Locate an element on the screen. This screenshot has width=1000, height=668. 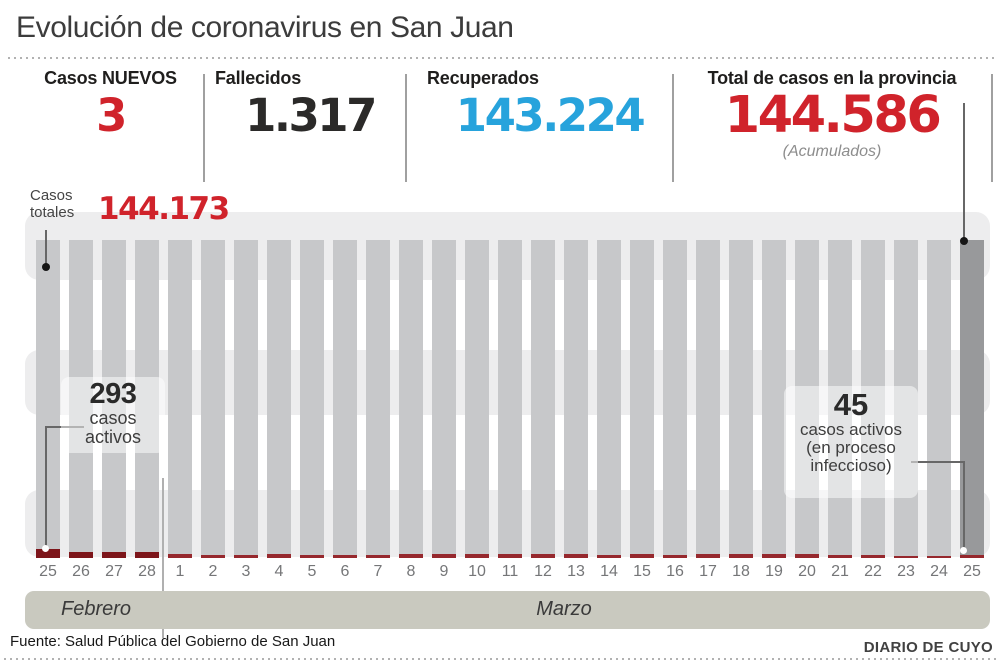
stat-recuperados: Recuperados 143.224 is located at coordinates (549, 103).